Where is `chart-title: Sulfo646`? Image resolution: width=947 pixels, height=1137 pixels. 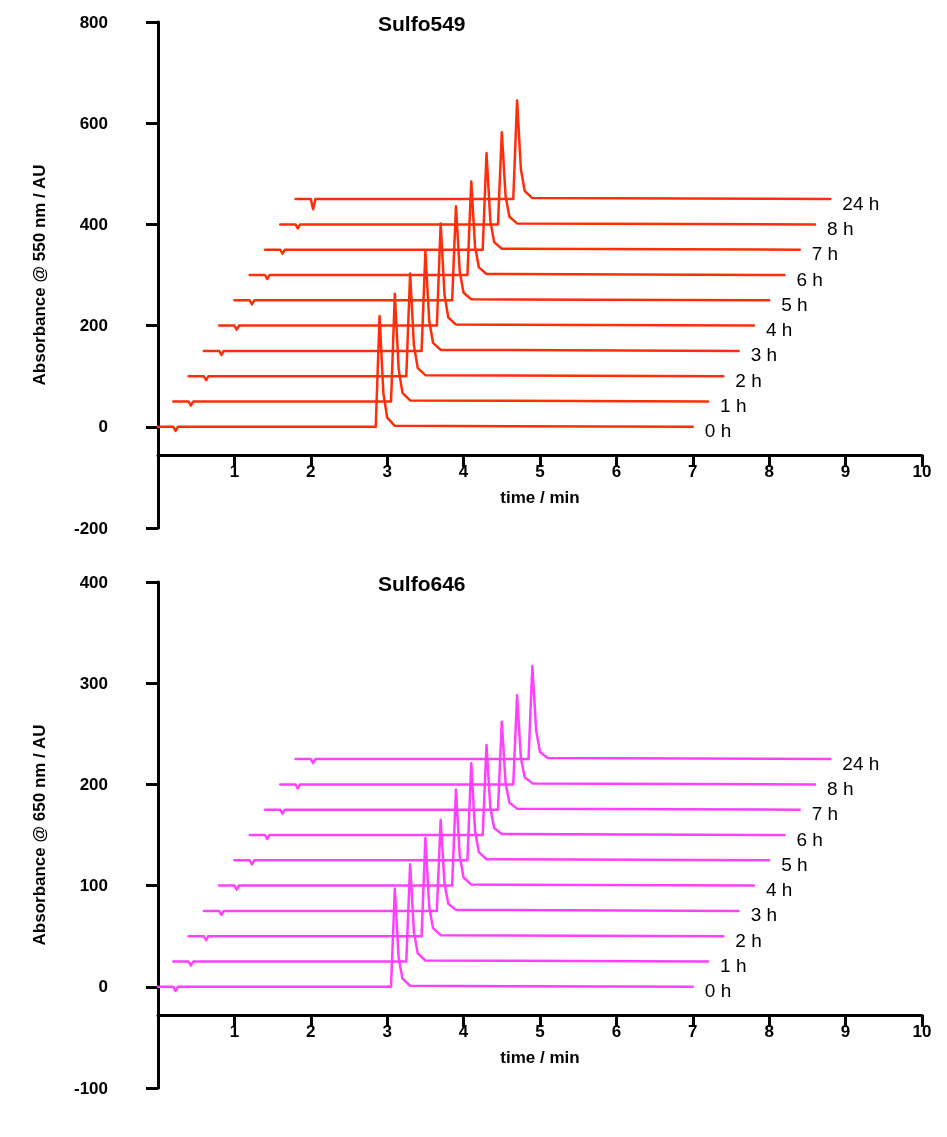
chart-title: Sulfo646 is located at coordinates (422, 583).